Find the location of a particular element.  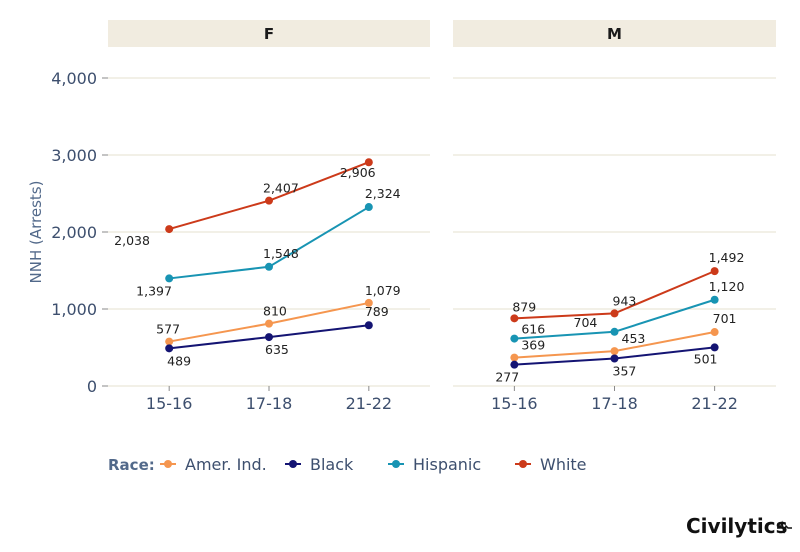

data-label-amer-ind-F-0: 577 is located at coordinates (168, 329).